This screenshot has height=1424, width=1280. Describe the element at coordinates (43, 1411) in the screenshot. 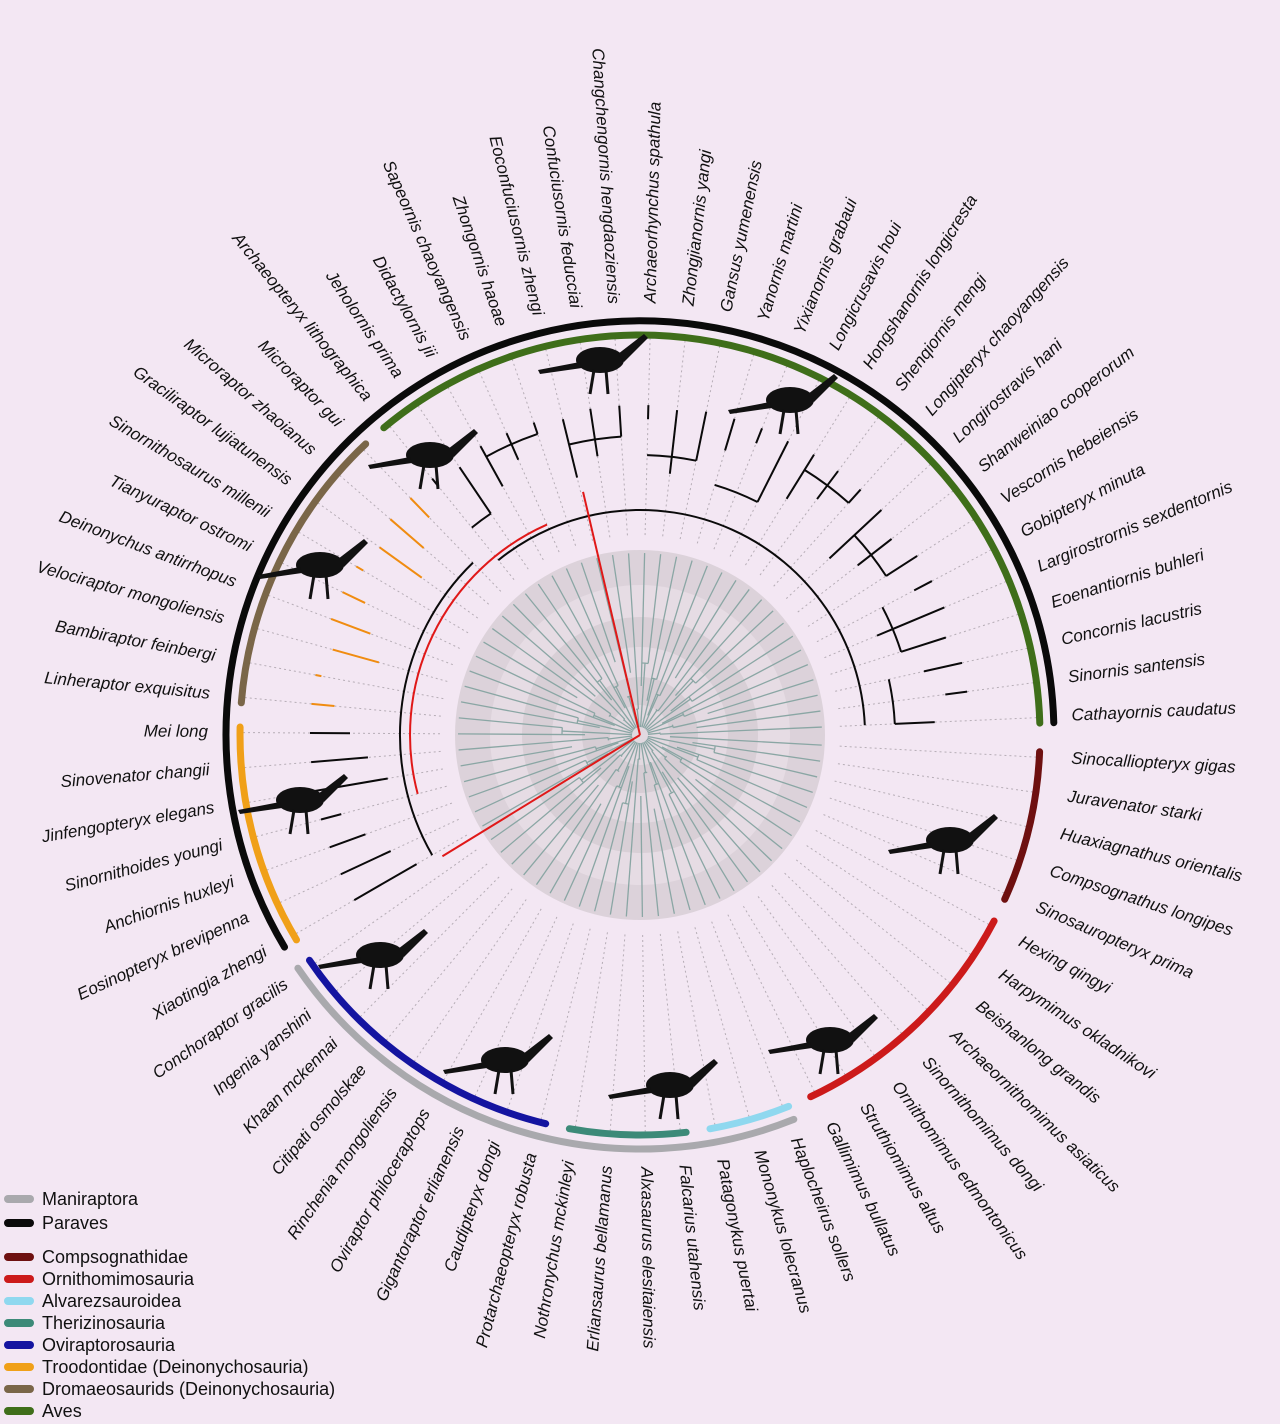

I see `legend-item: Aves` at that location.